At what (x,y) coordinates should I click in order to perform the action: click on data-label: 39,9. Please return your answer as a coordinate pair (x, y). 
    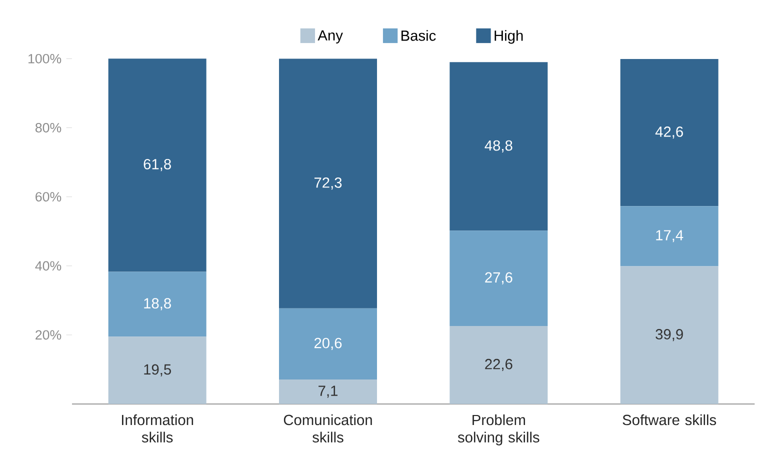
    Looking at the image, I should click on (669, 335).